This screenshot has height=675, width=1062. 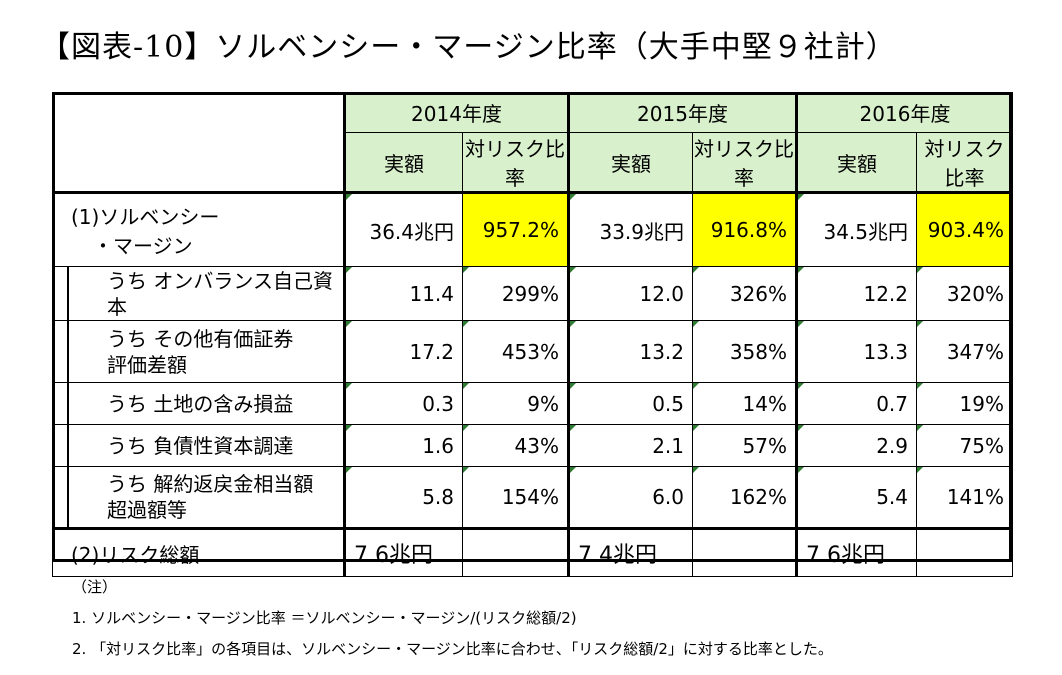 I want to click on value-cell: 12.0, so click(x=630, y=293).